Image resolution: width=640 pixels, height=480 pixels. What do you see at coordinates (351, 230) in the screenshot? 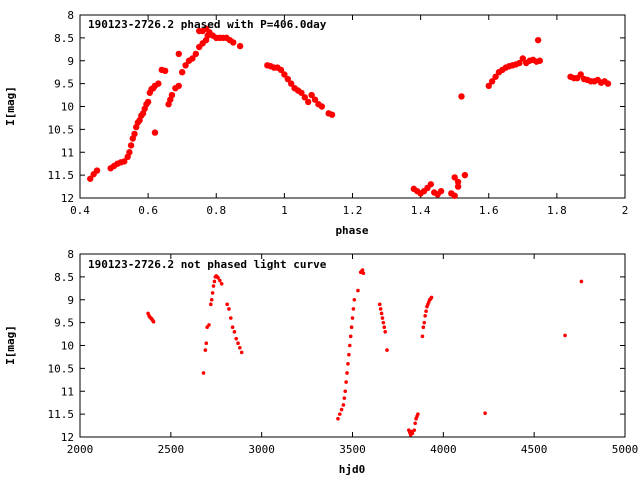
I see `x-axis-label: phase` at bounding box center [351, 230].